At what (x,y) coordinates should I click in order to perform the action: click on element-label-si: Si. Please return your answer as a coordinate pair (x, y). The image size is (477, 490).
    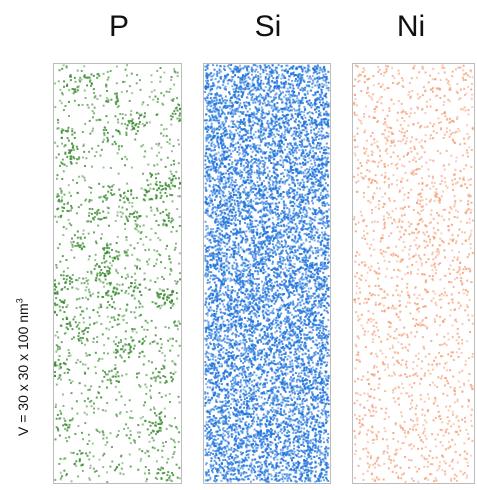
    Looking at the image, I should click on (268, 26).